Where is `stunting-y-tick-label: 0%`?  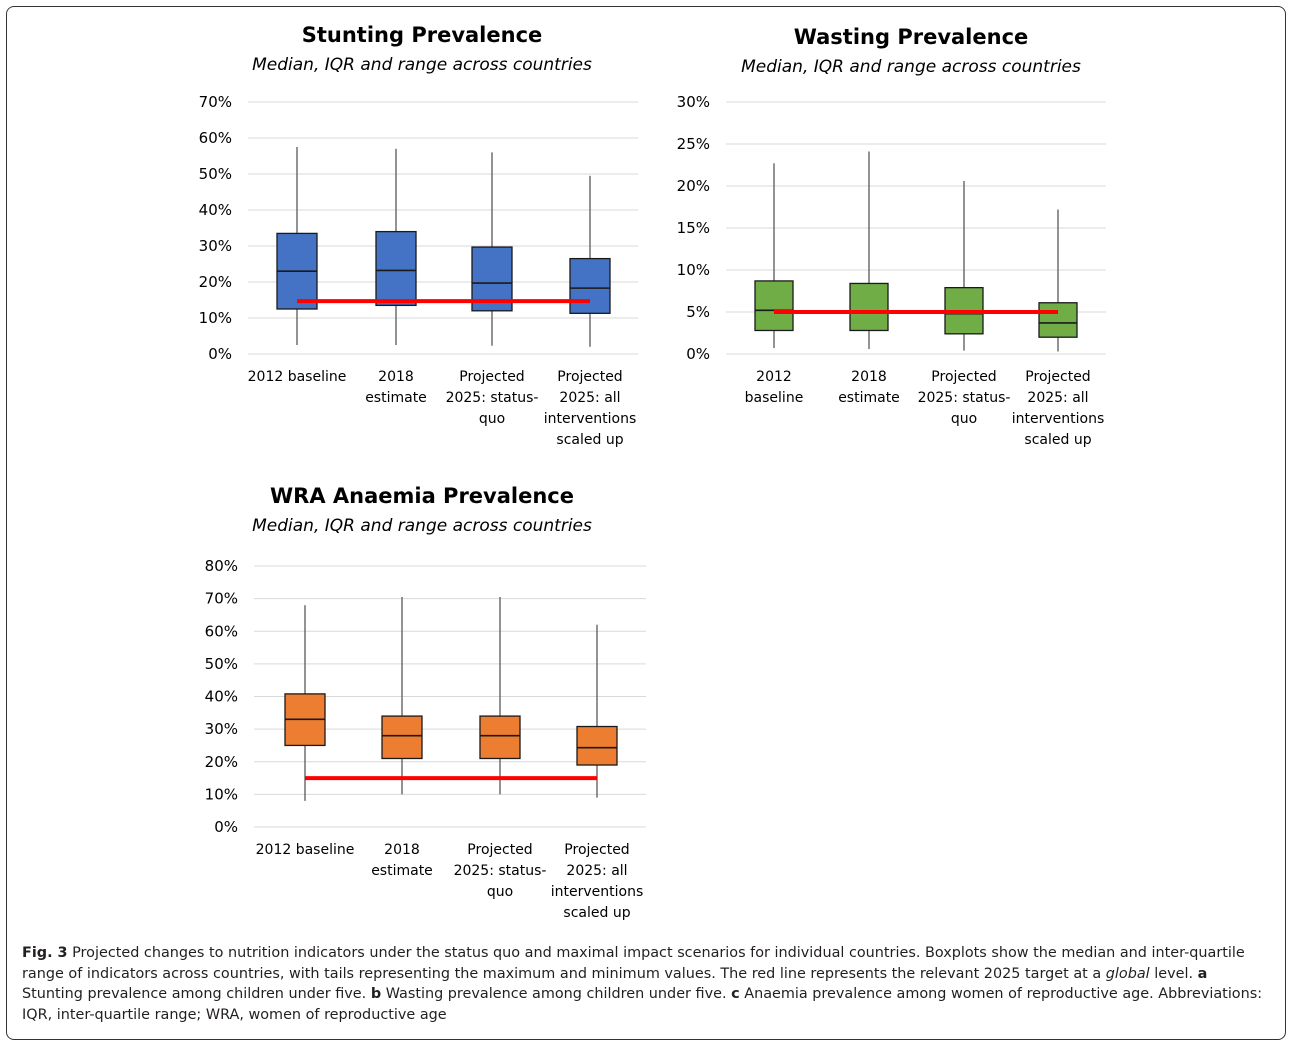 stunting-y-tick-label: 0% is located at coordinates (220, 354).